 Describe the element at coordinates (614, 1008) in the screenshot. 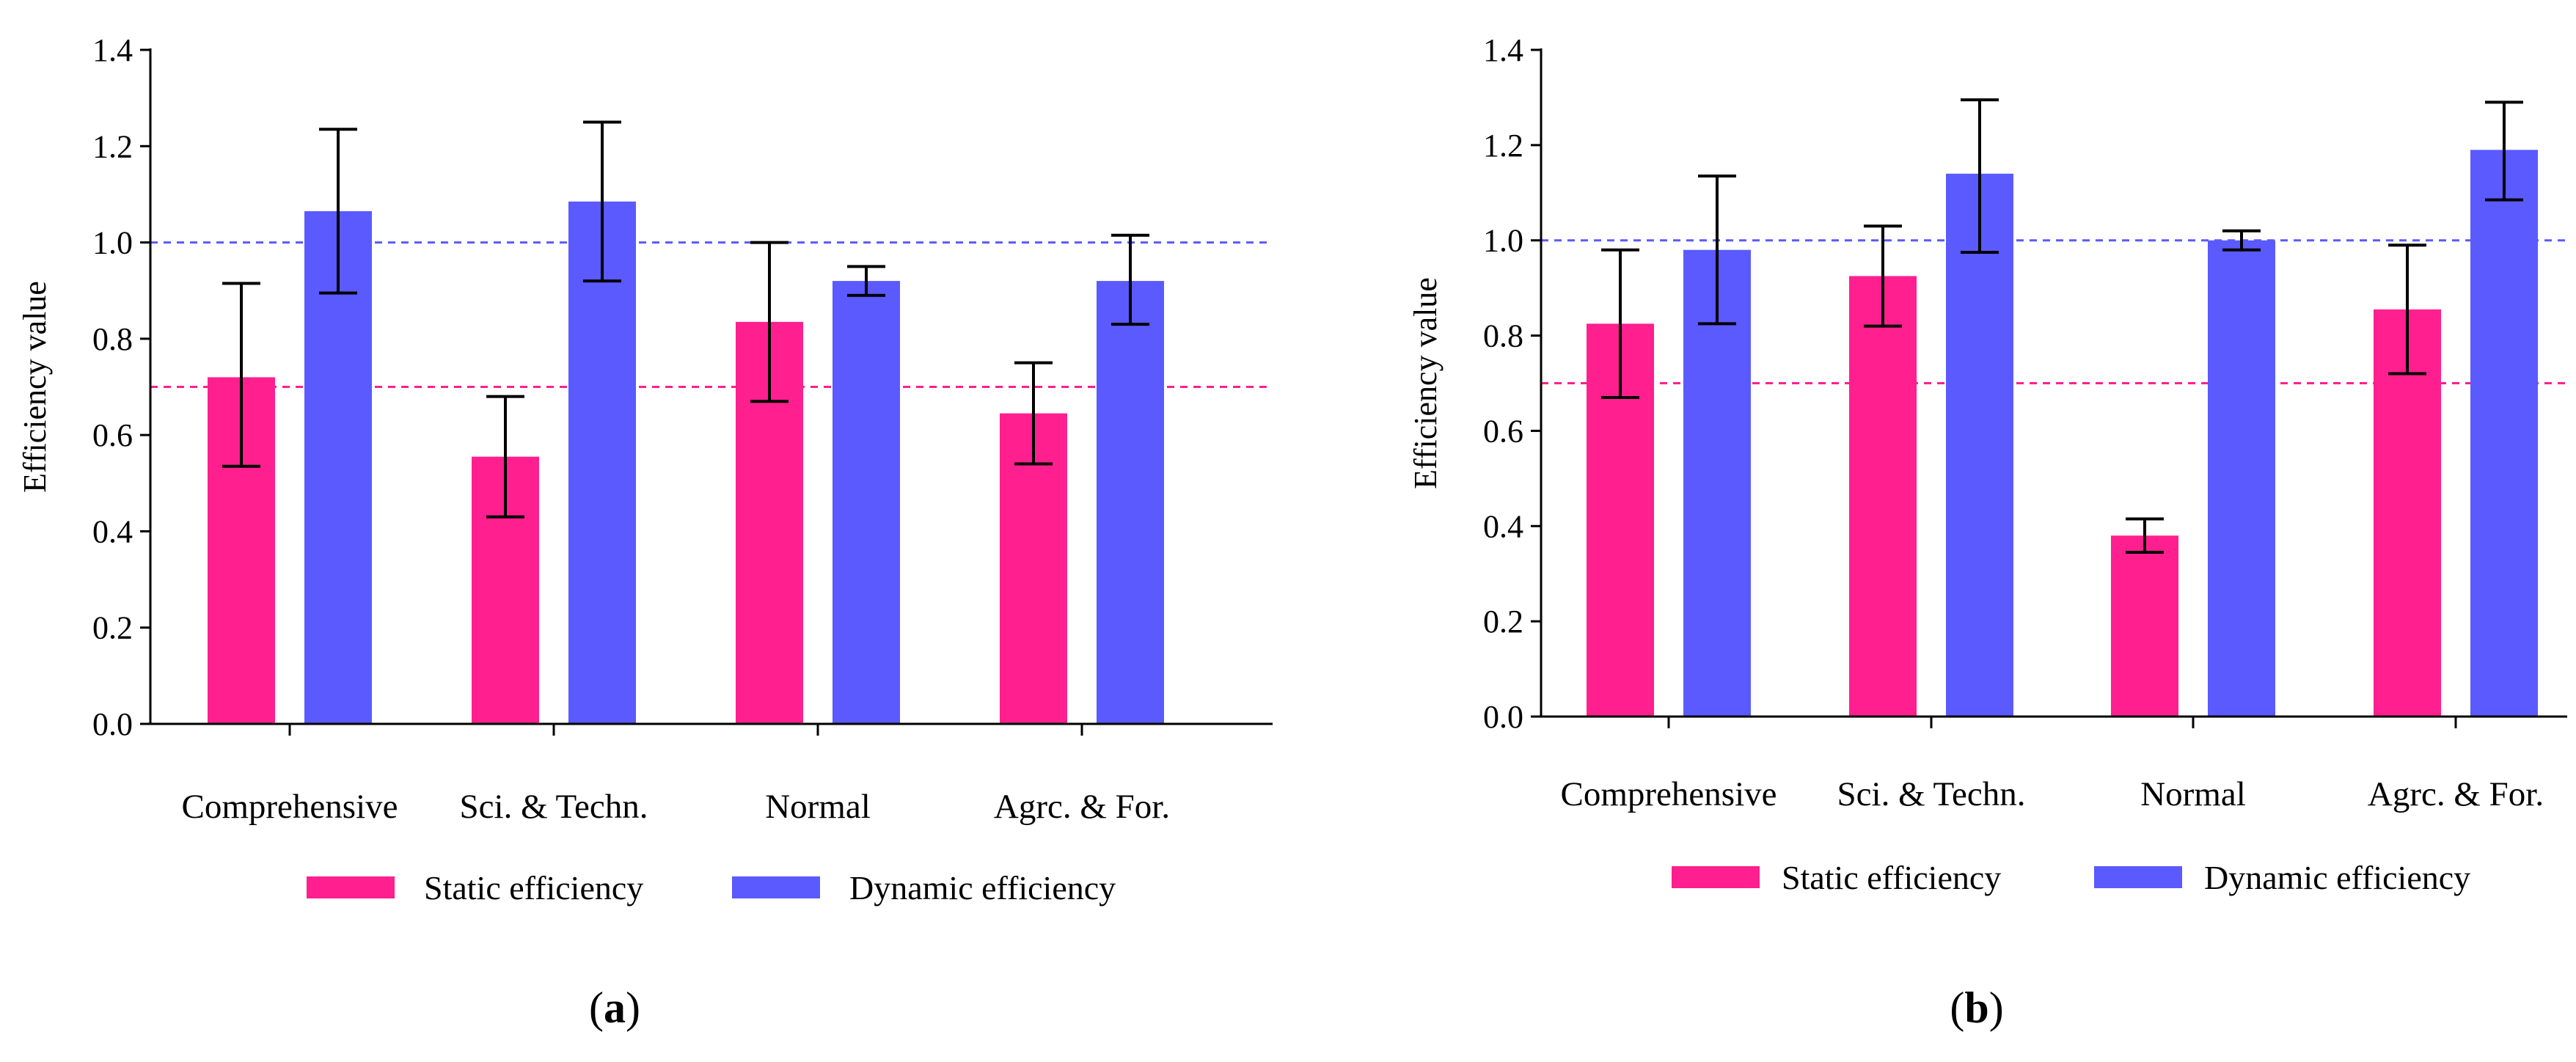

I see `panel-label: (a)` at that location.